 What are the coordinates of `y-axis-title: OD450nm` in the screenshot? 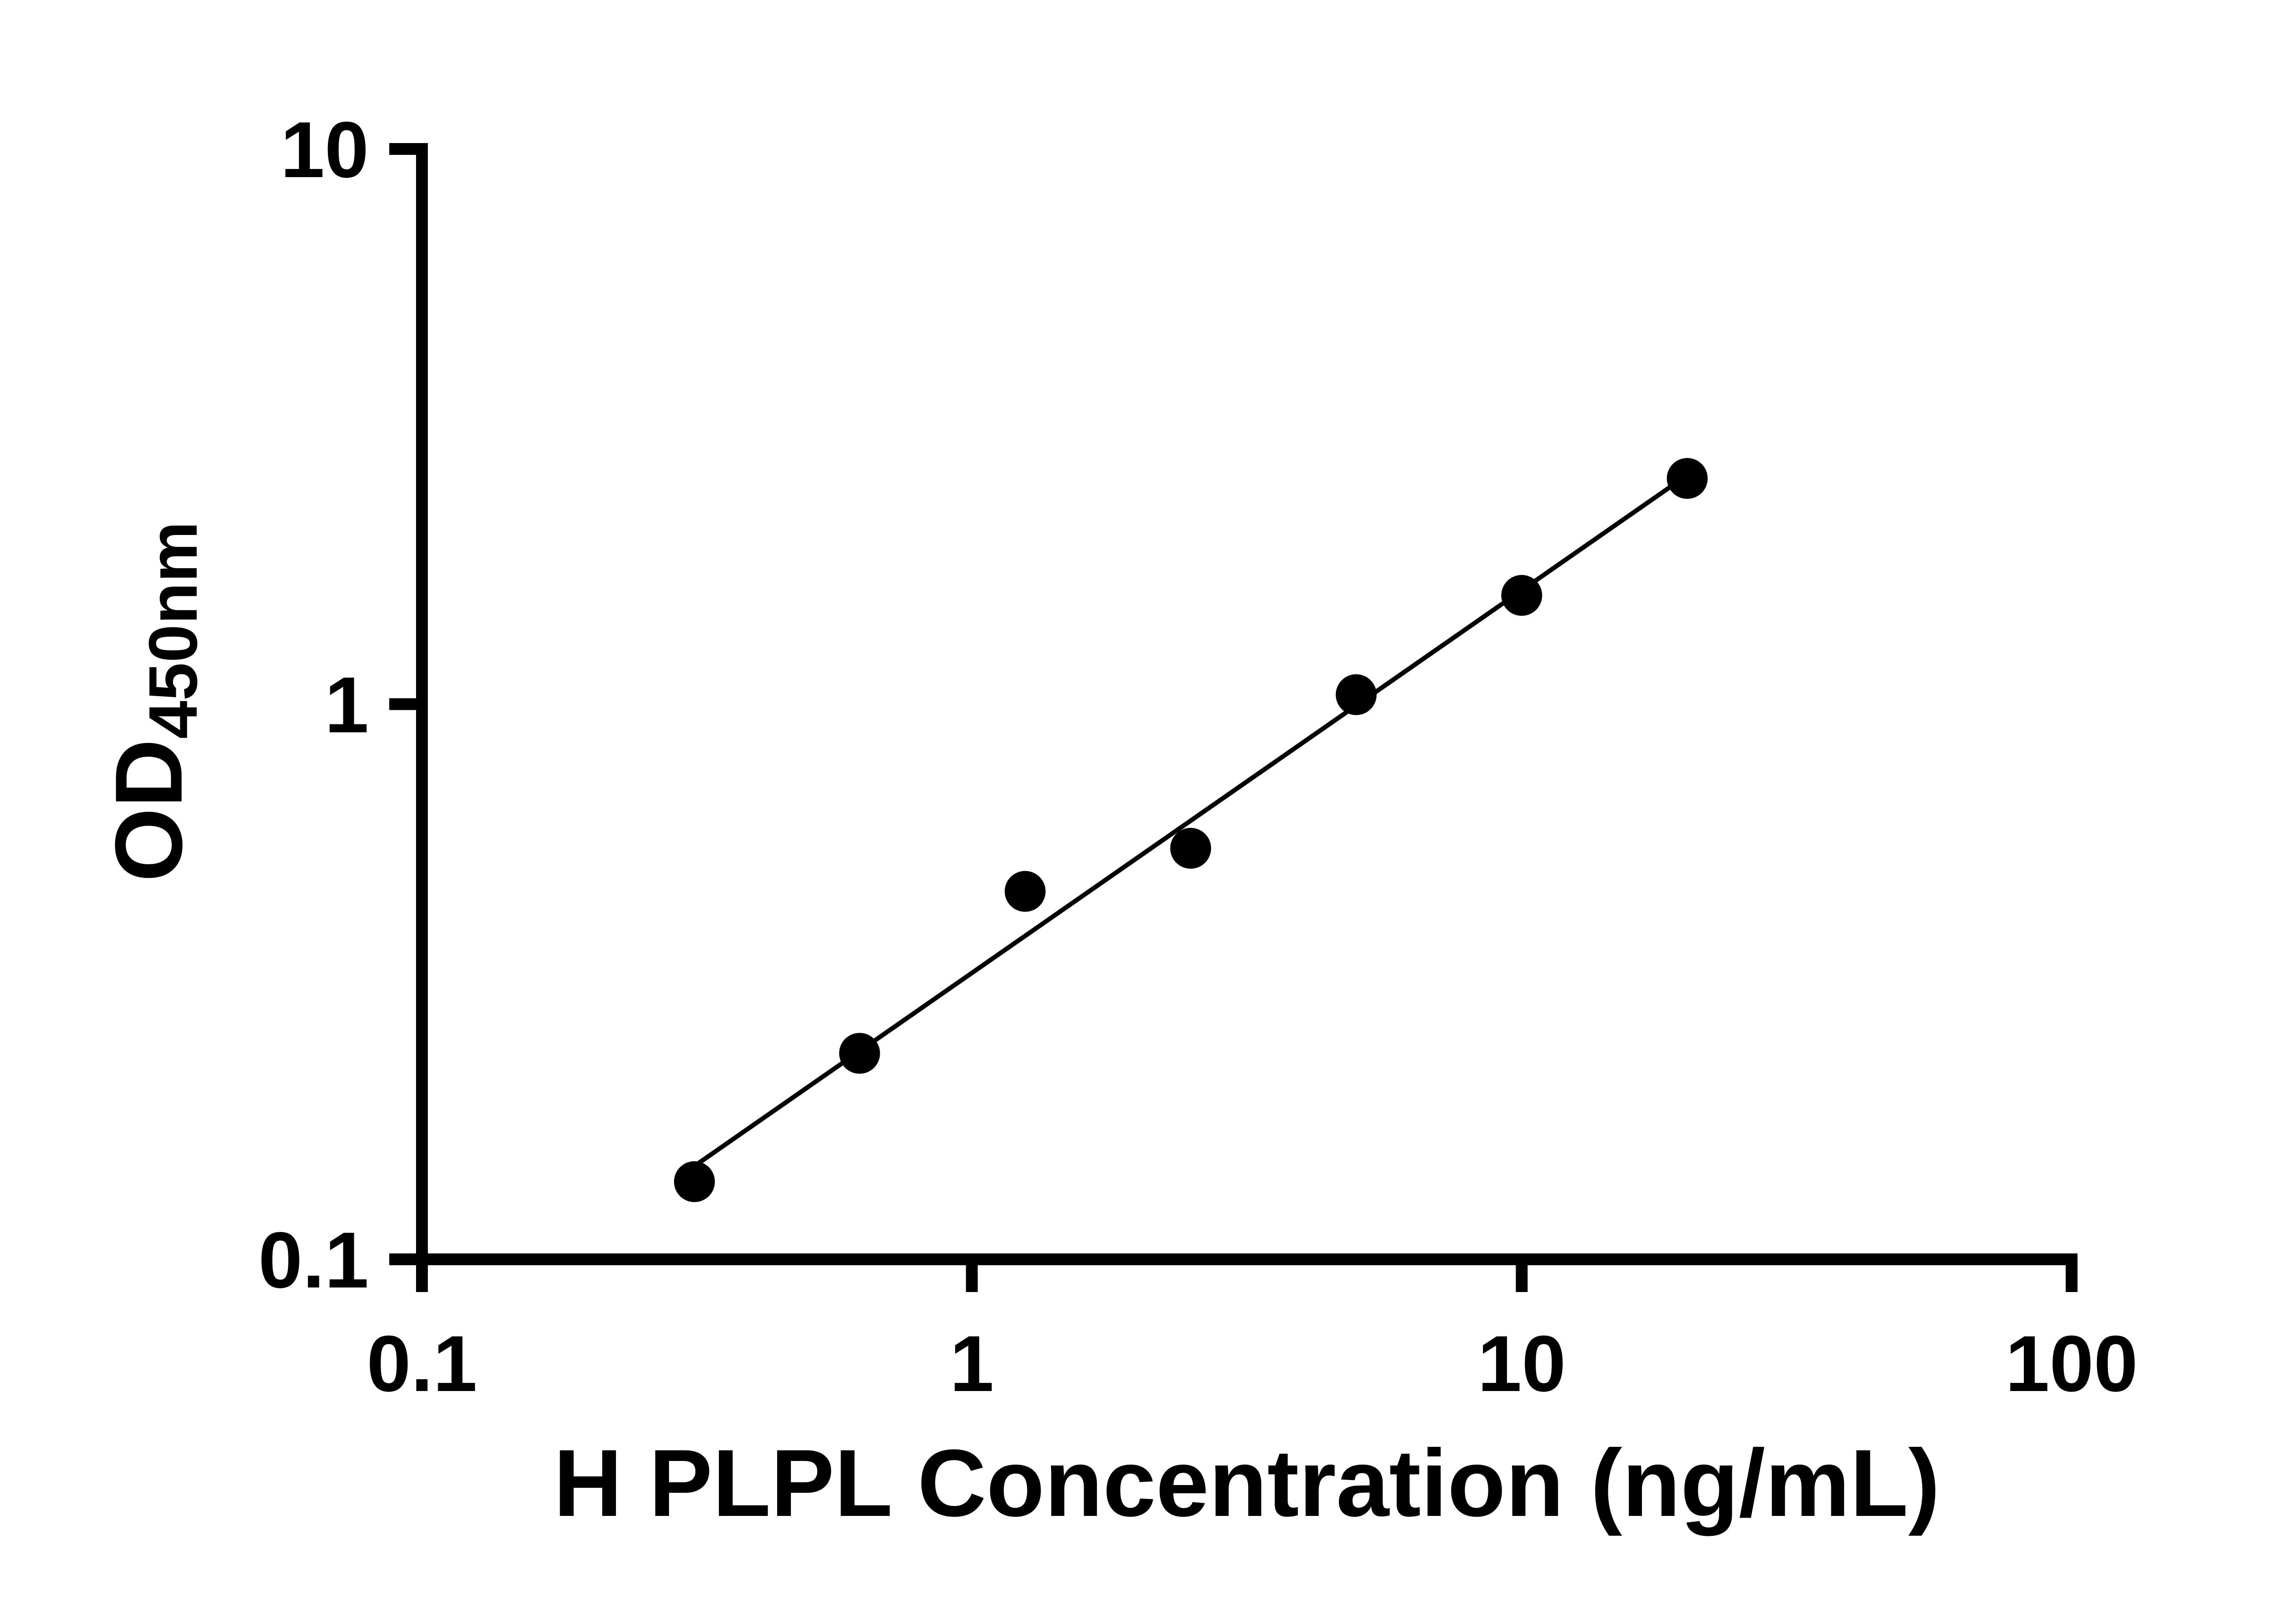 It's located at (153, 701).